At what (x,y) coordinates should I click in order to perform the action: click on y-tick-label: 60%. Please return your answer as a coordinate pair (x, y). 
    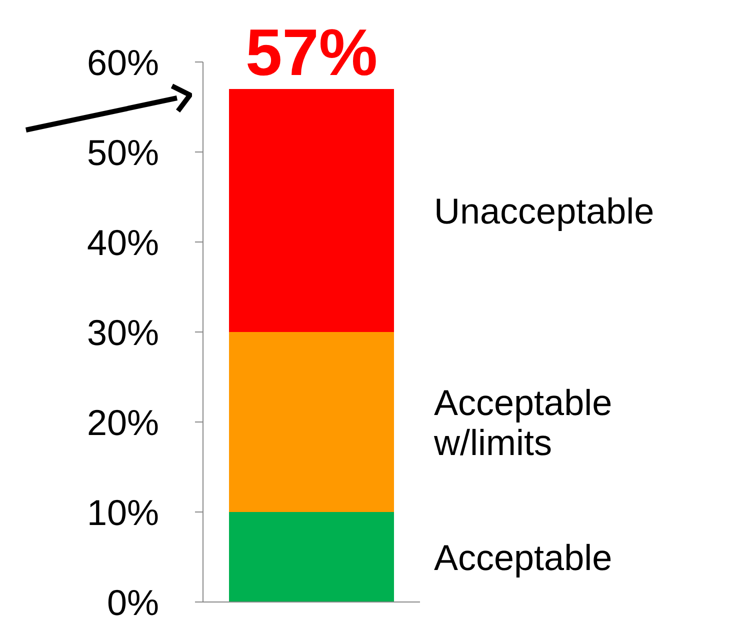
    Looking at the image, I should click on (122, 62).